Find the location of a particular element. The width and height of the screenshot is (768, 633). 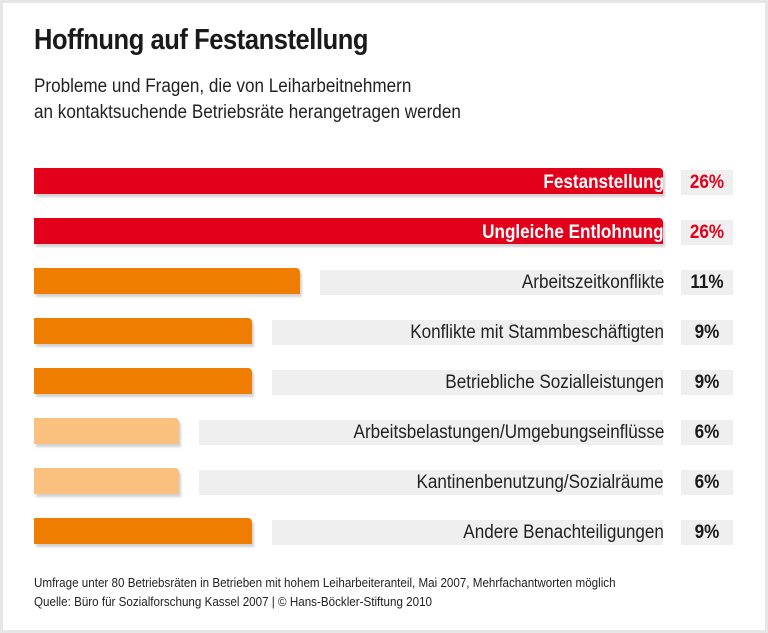

bar-row: Ungleiche Entlohnung 26% is located at coordinates (384, 233).